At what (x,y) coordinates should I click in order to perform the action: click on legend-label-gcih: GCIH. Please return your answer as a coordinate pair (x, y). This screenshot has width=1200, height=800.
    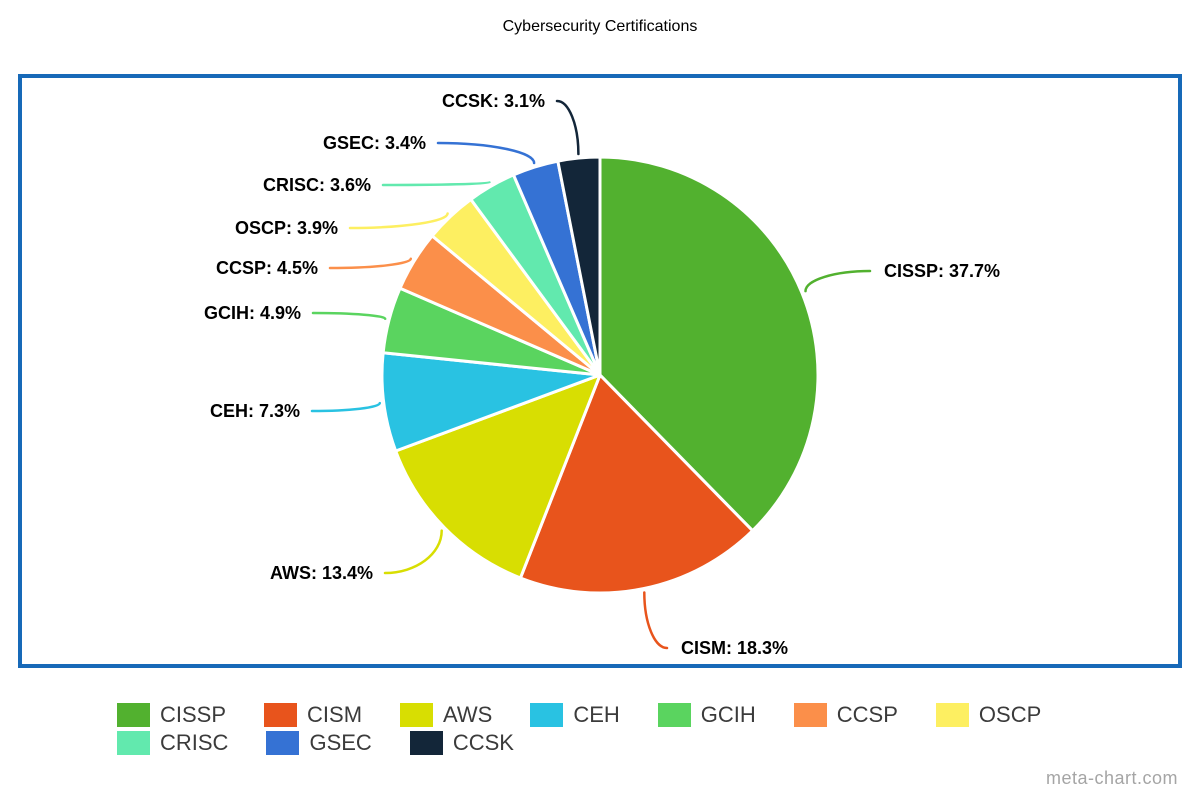
    Looking at the image, I should click on (728, 714).